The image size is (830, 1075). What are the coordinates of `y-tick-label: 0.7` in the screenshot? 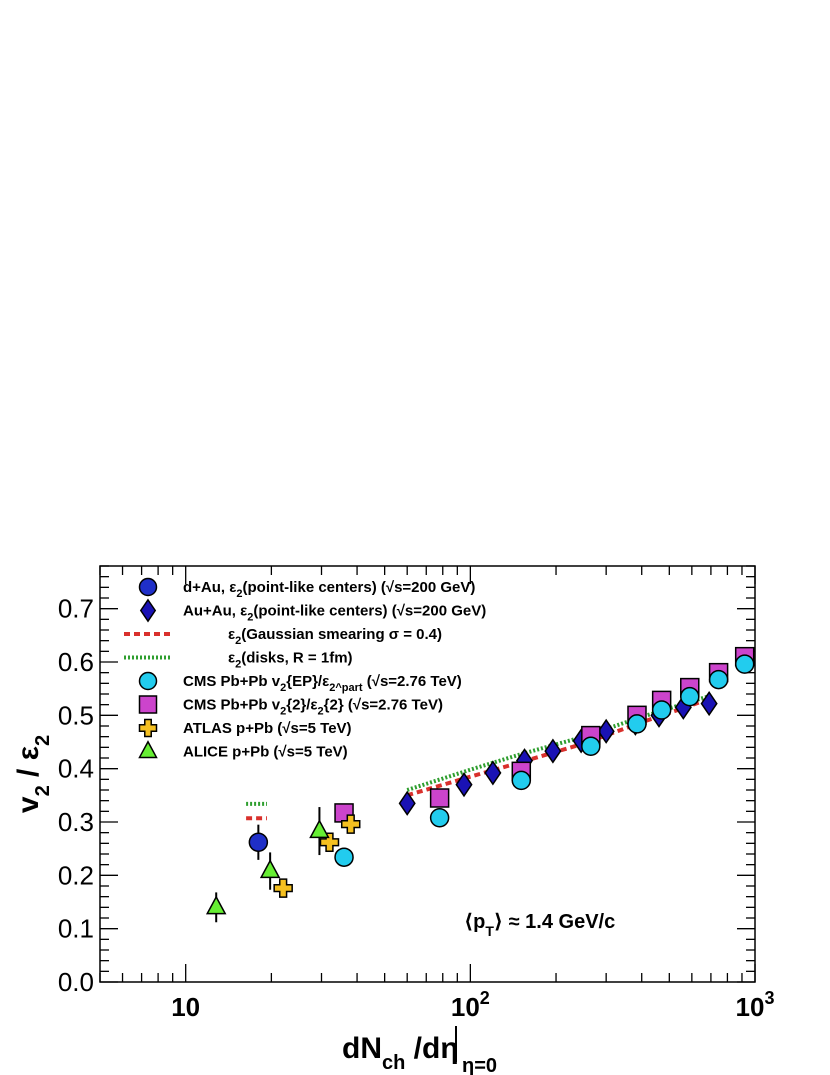 It's located at (76, 609).